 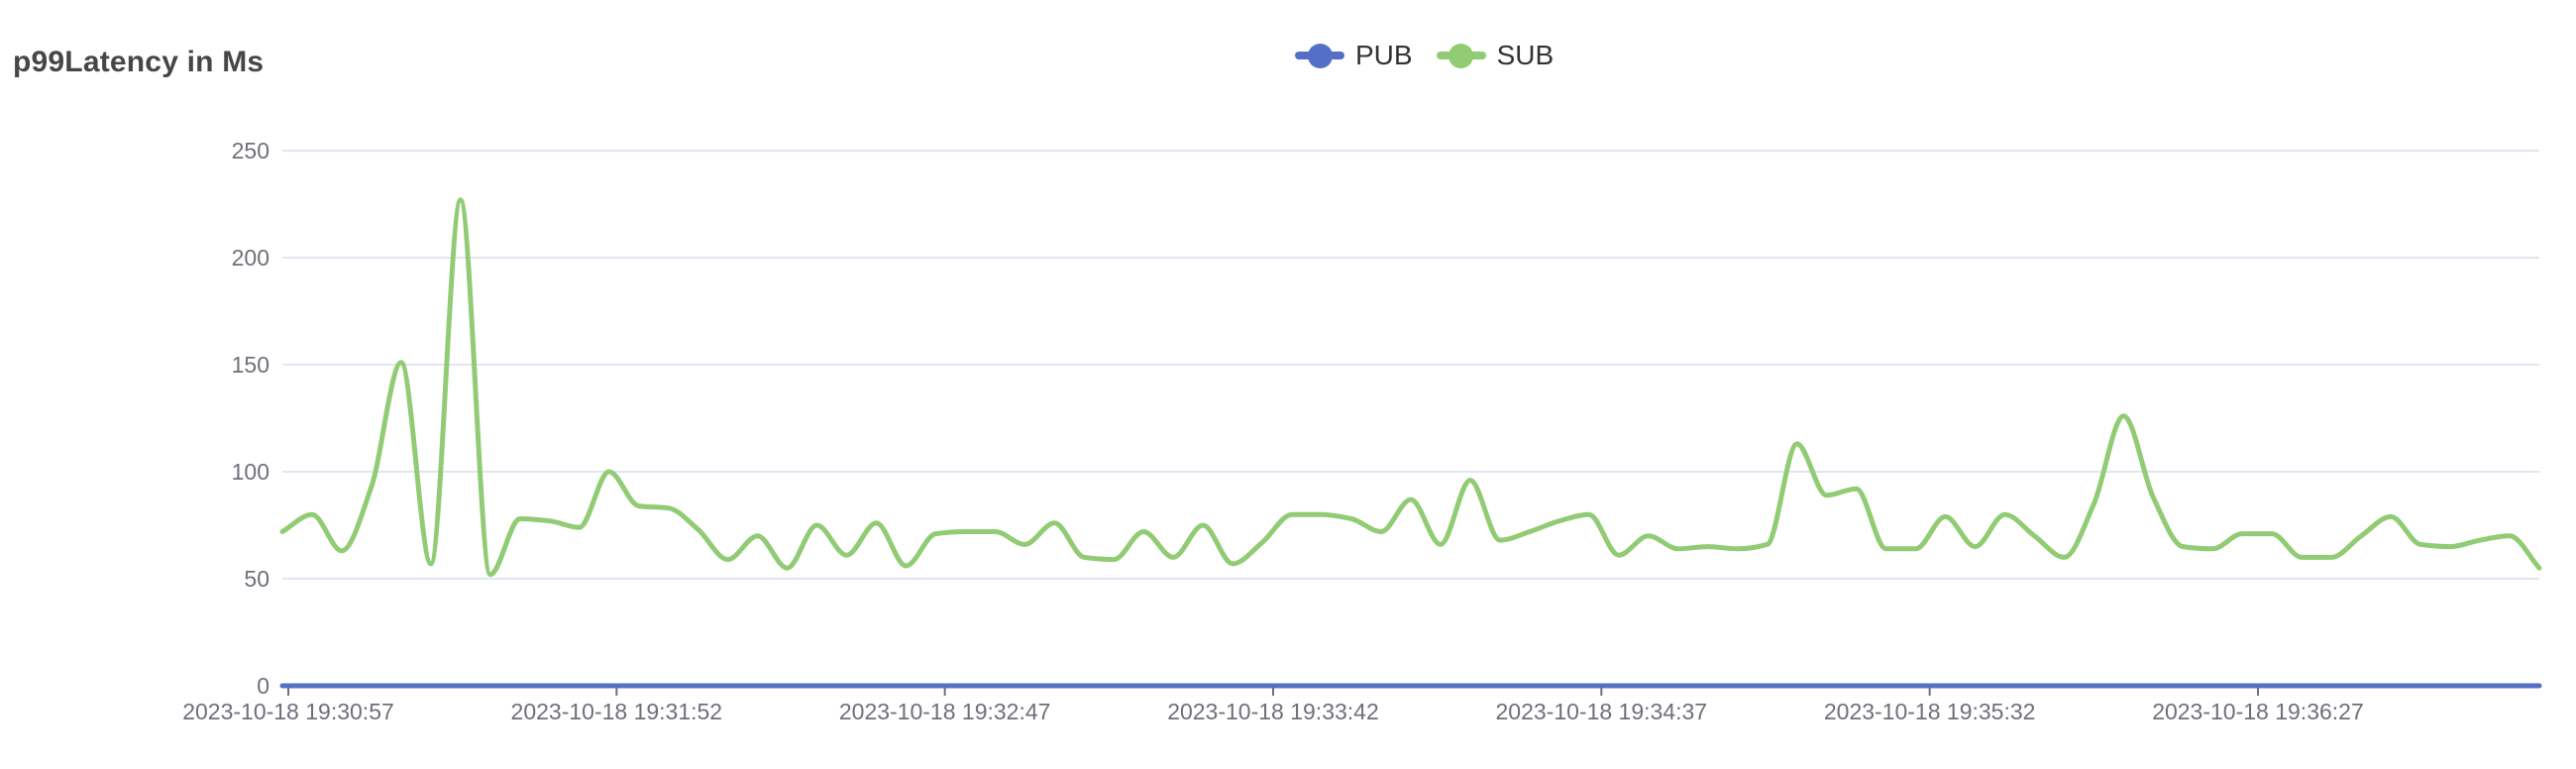 What do you see at coordinates (288, 711) in the screenshot?
I see `x-axis-label: 2023-10-18 19:30:57` at bounding box center [288, 711].